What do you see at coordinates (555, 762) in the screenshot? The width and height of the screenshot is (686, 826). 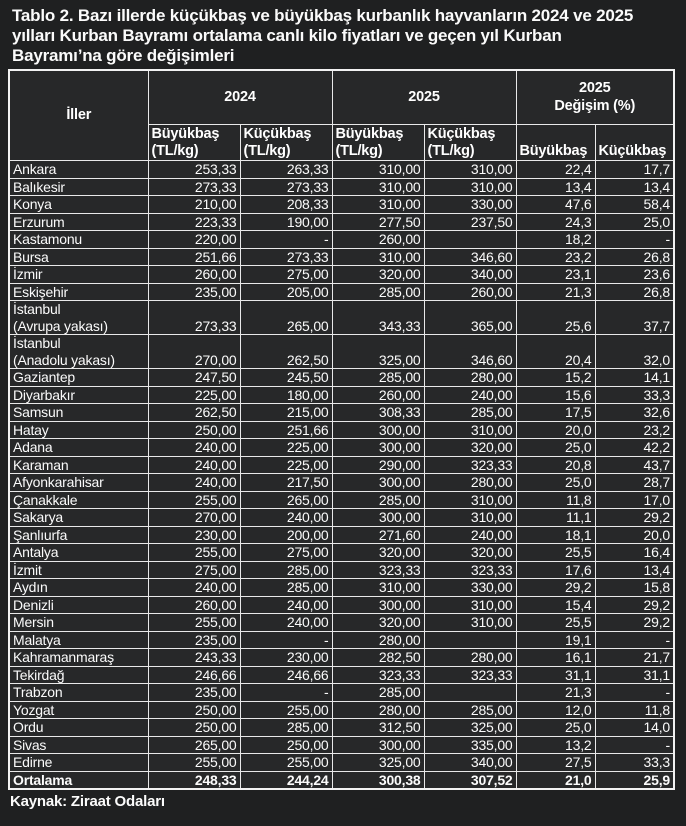 I see `value-cell: 27,5` at bounding box center [555, 762].